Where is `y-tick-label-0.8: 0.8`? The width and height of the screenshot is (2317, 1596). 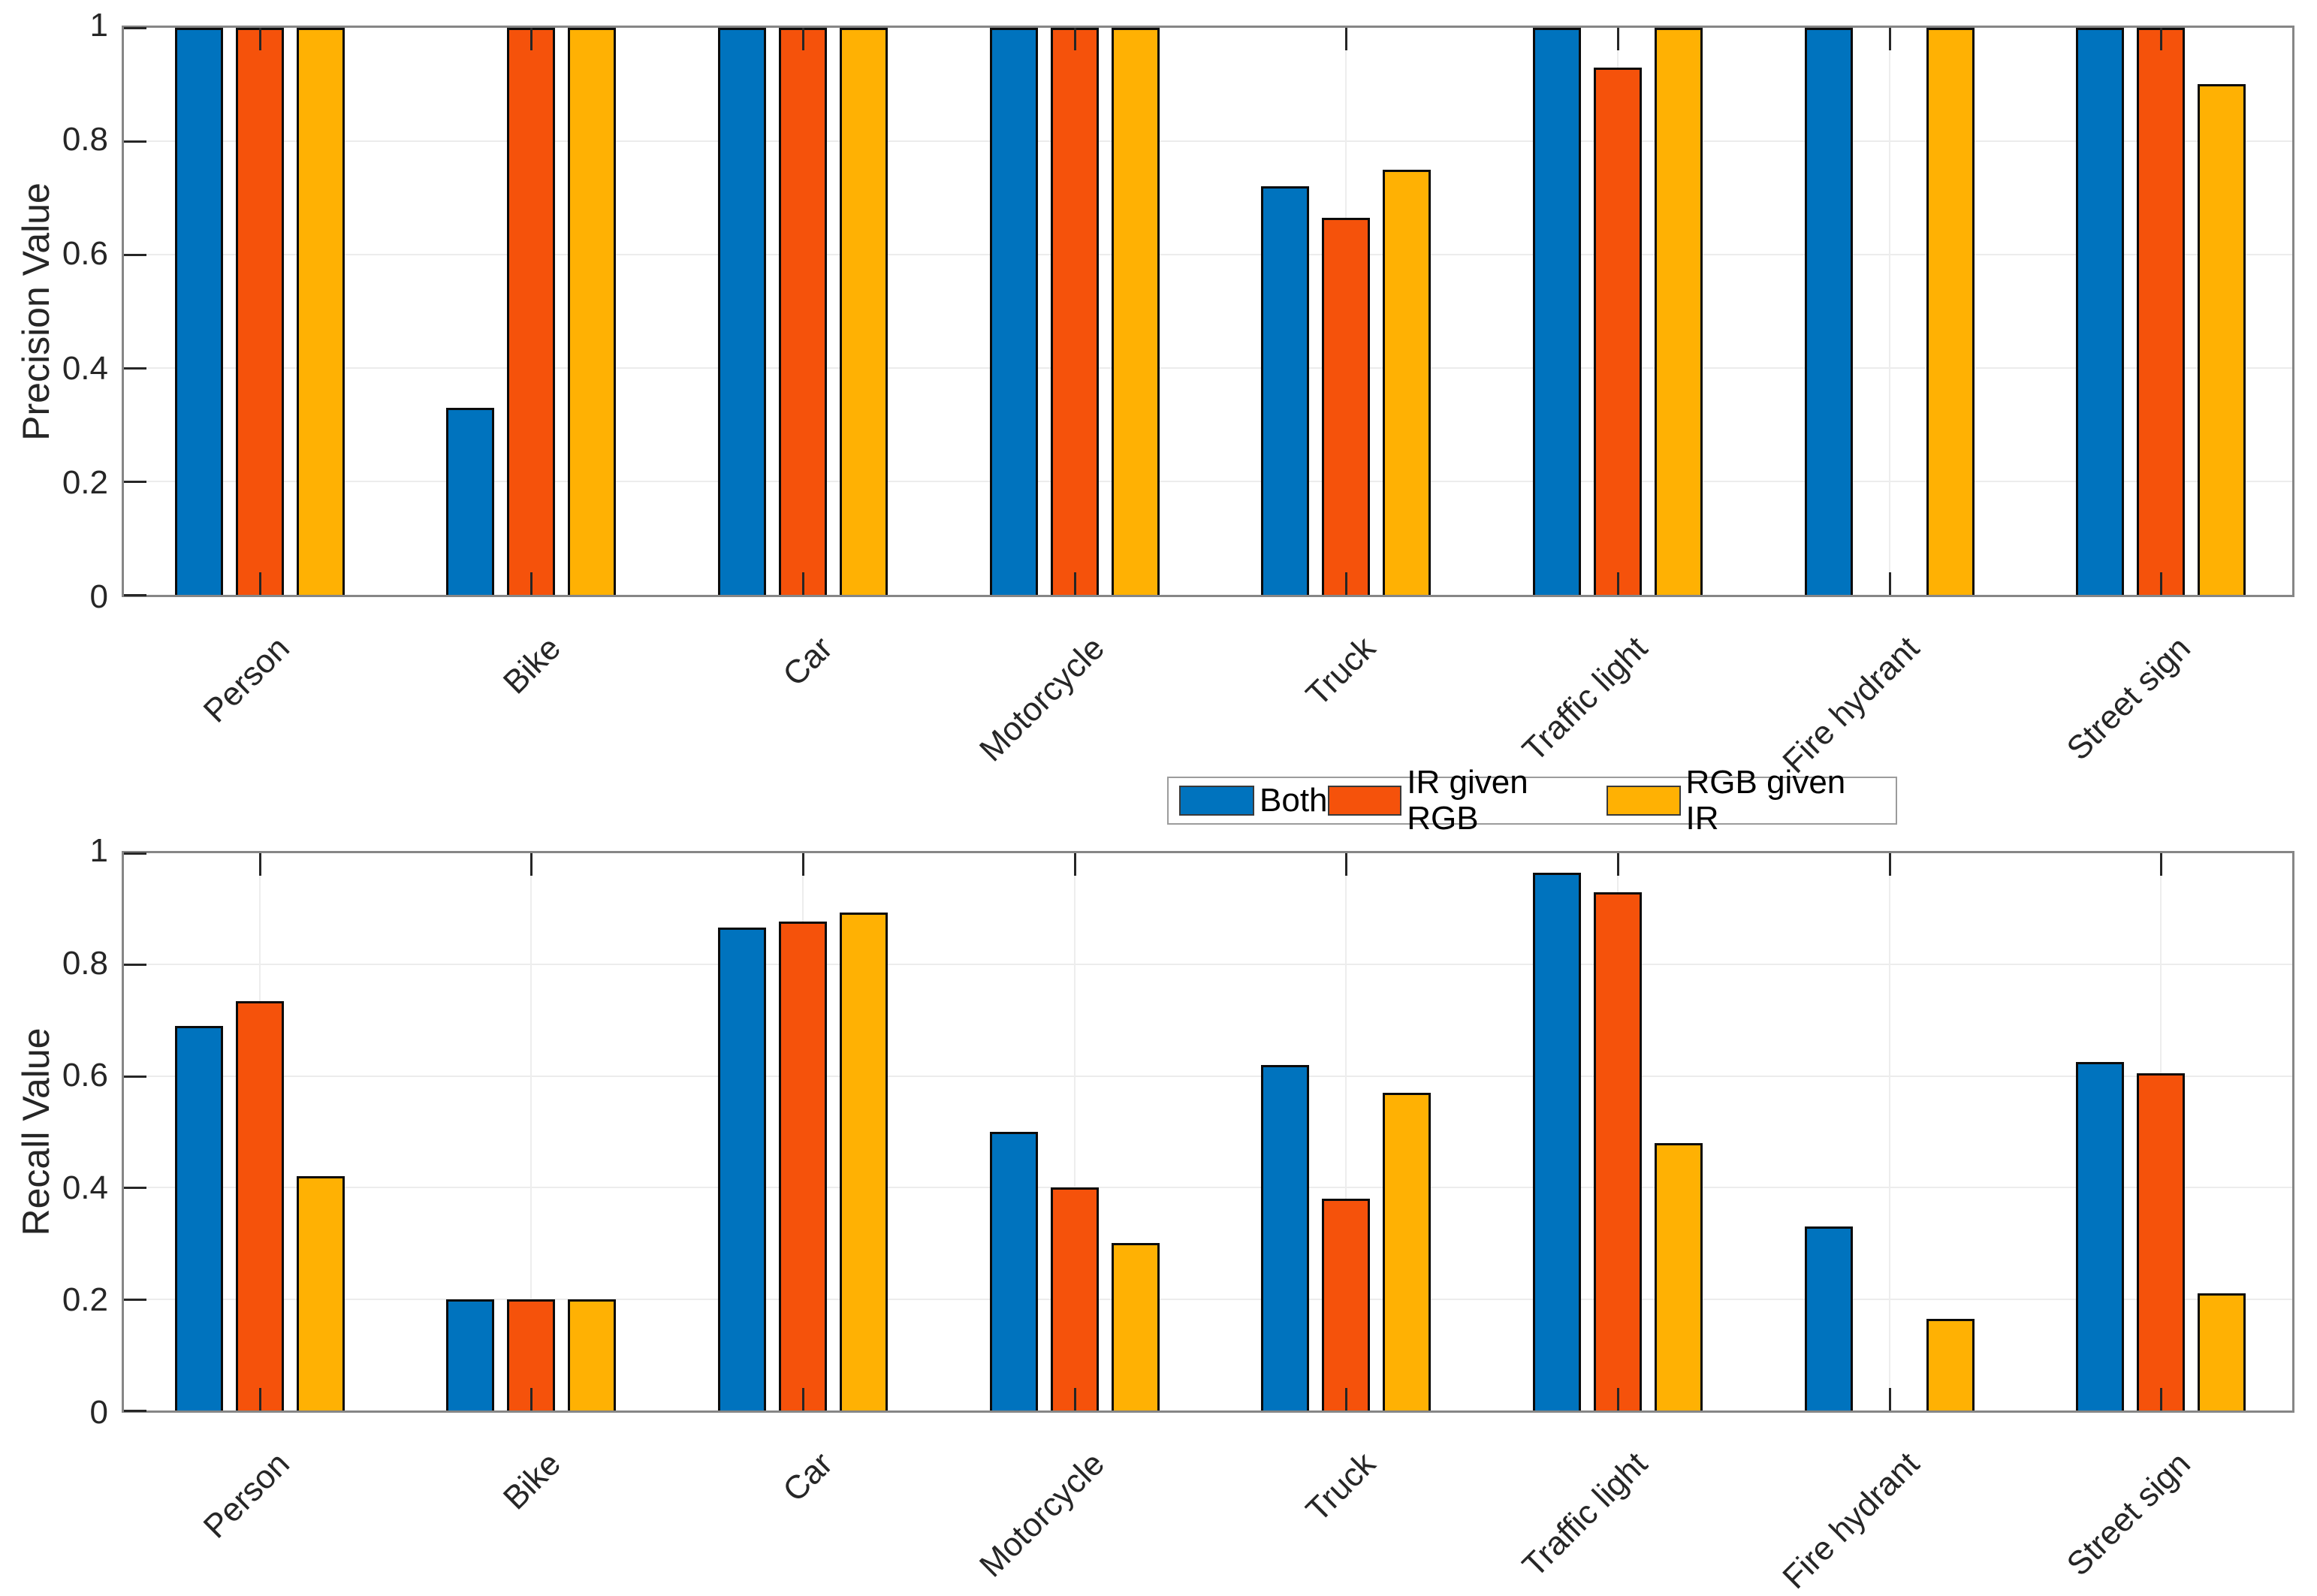
y-tick-label-0.8: 0.8 is located at coordinates (85, 139).